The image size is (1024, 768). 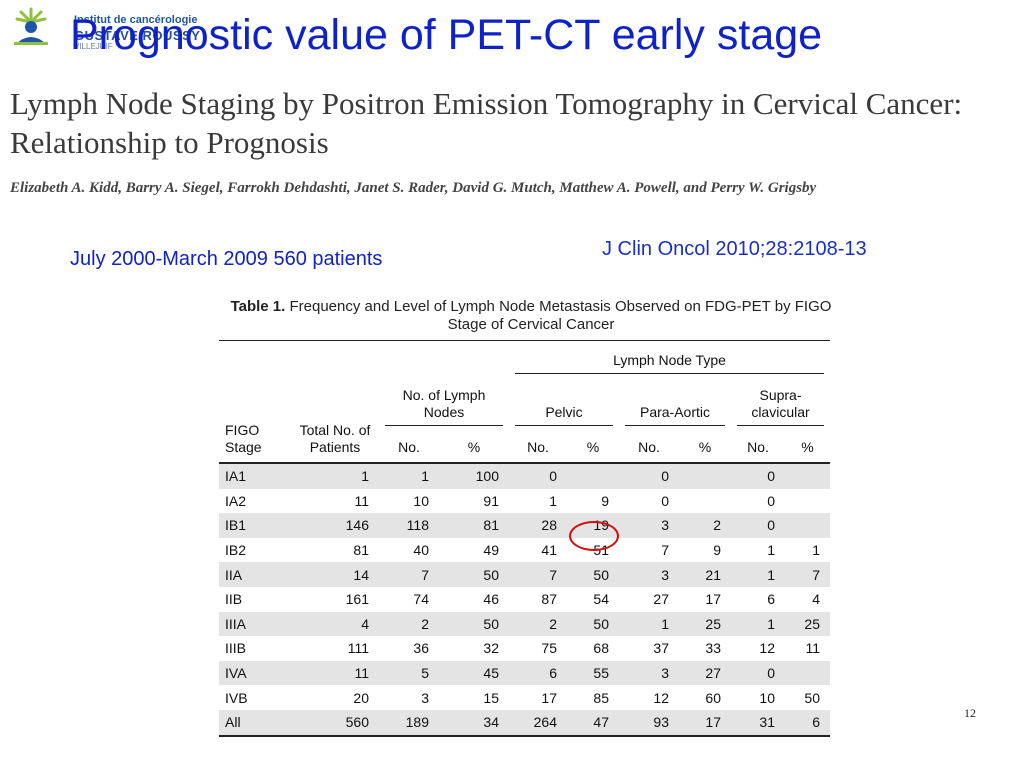 What do you see at coordinates (705, 723) in the screenshot?
I see `table-cell: 17` at bounding box center [705, 723].